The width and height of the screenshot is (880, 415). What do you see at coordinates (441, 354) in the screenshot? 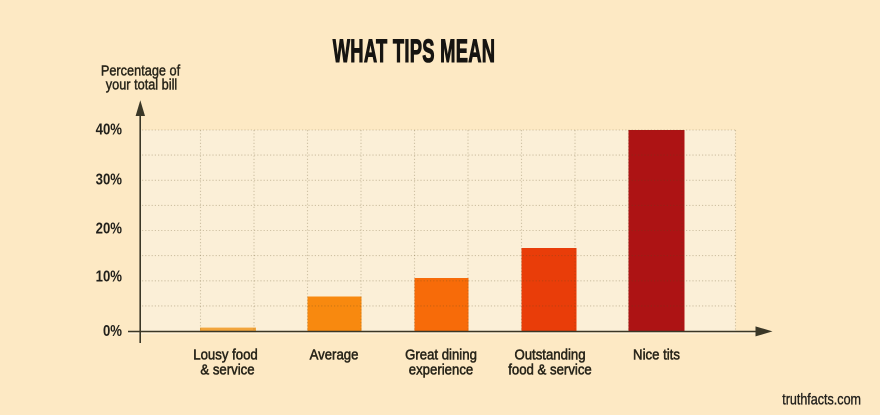
I see `svg-text: Great dining` at bounding box center [441, 354].